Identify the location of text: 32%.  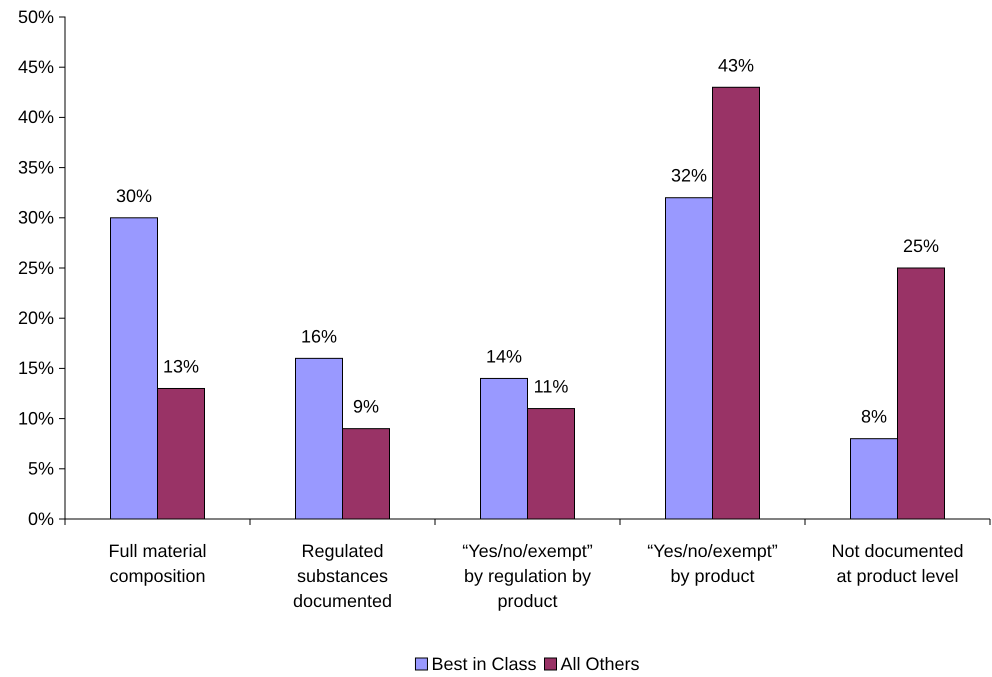
(689, 176).